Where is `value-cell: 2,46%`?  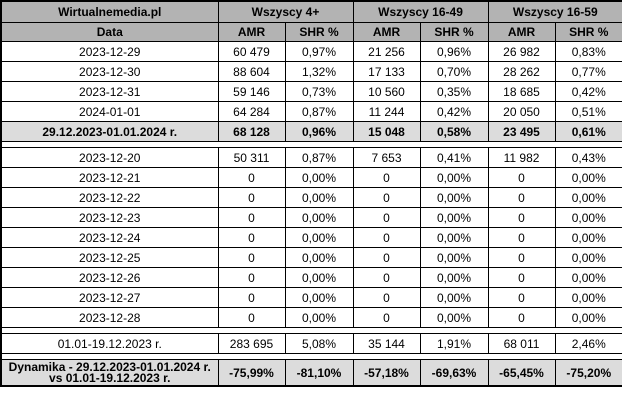 value-cell: 2,46% is located at coordinates (588, 343).